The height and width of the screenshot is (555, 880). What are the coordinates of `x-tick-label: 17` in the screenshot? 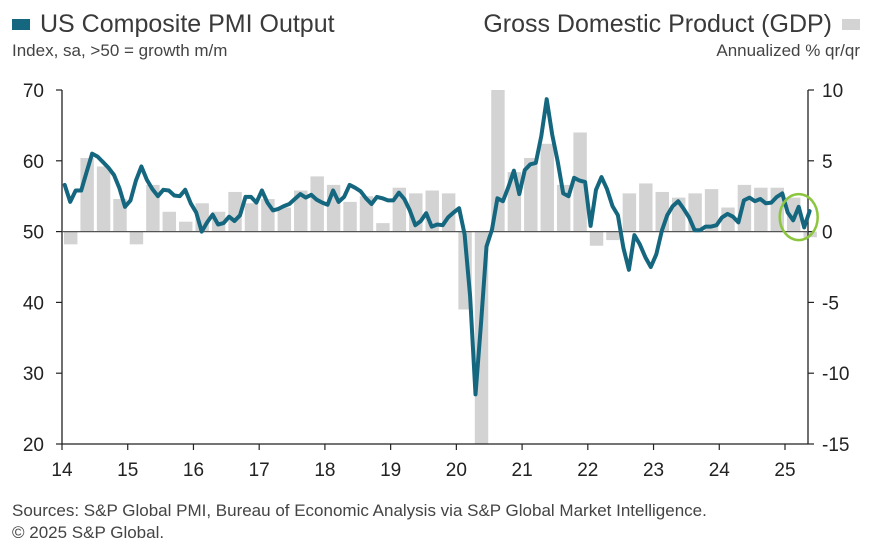 It's located at (259, 470).